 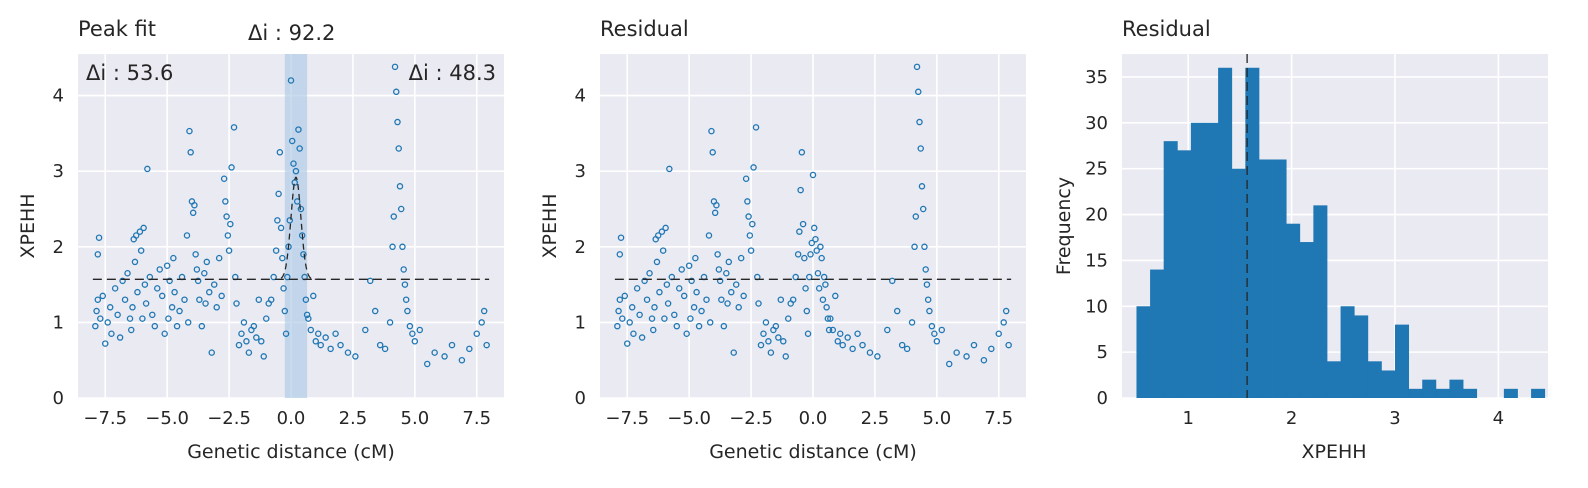 I want to click on residual-scatter-ytick-label: 3, so click(x=580, y=171).